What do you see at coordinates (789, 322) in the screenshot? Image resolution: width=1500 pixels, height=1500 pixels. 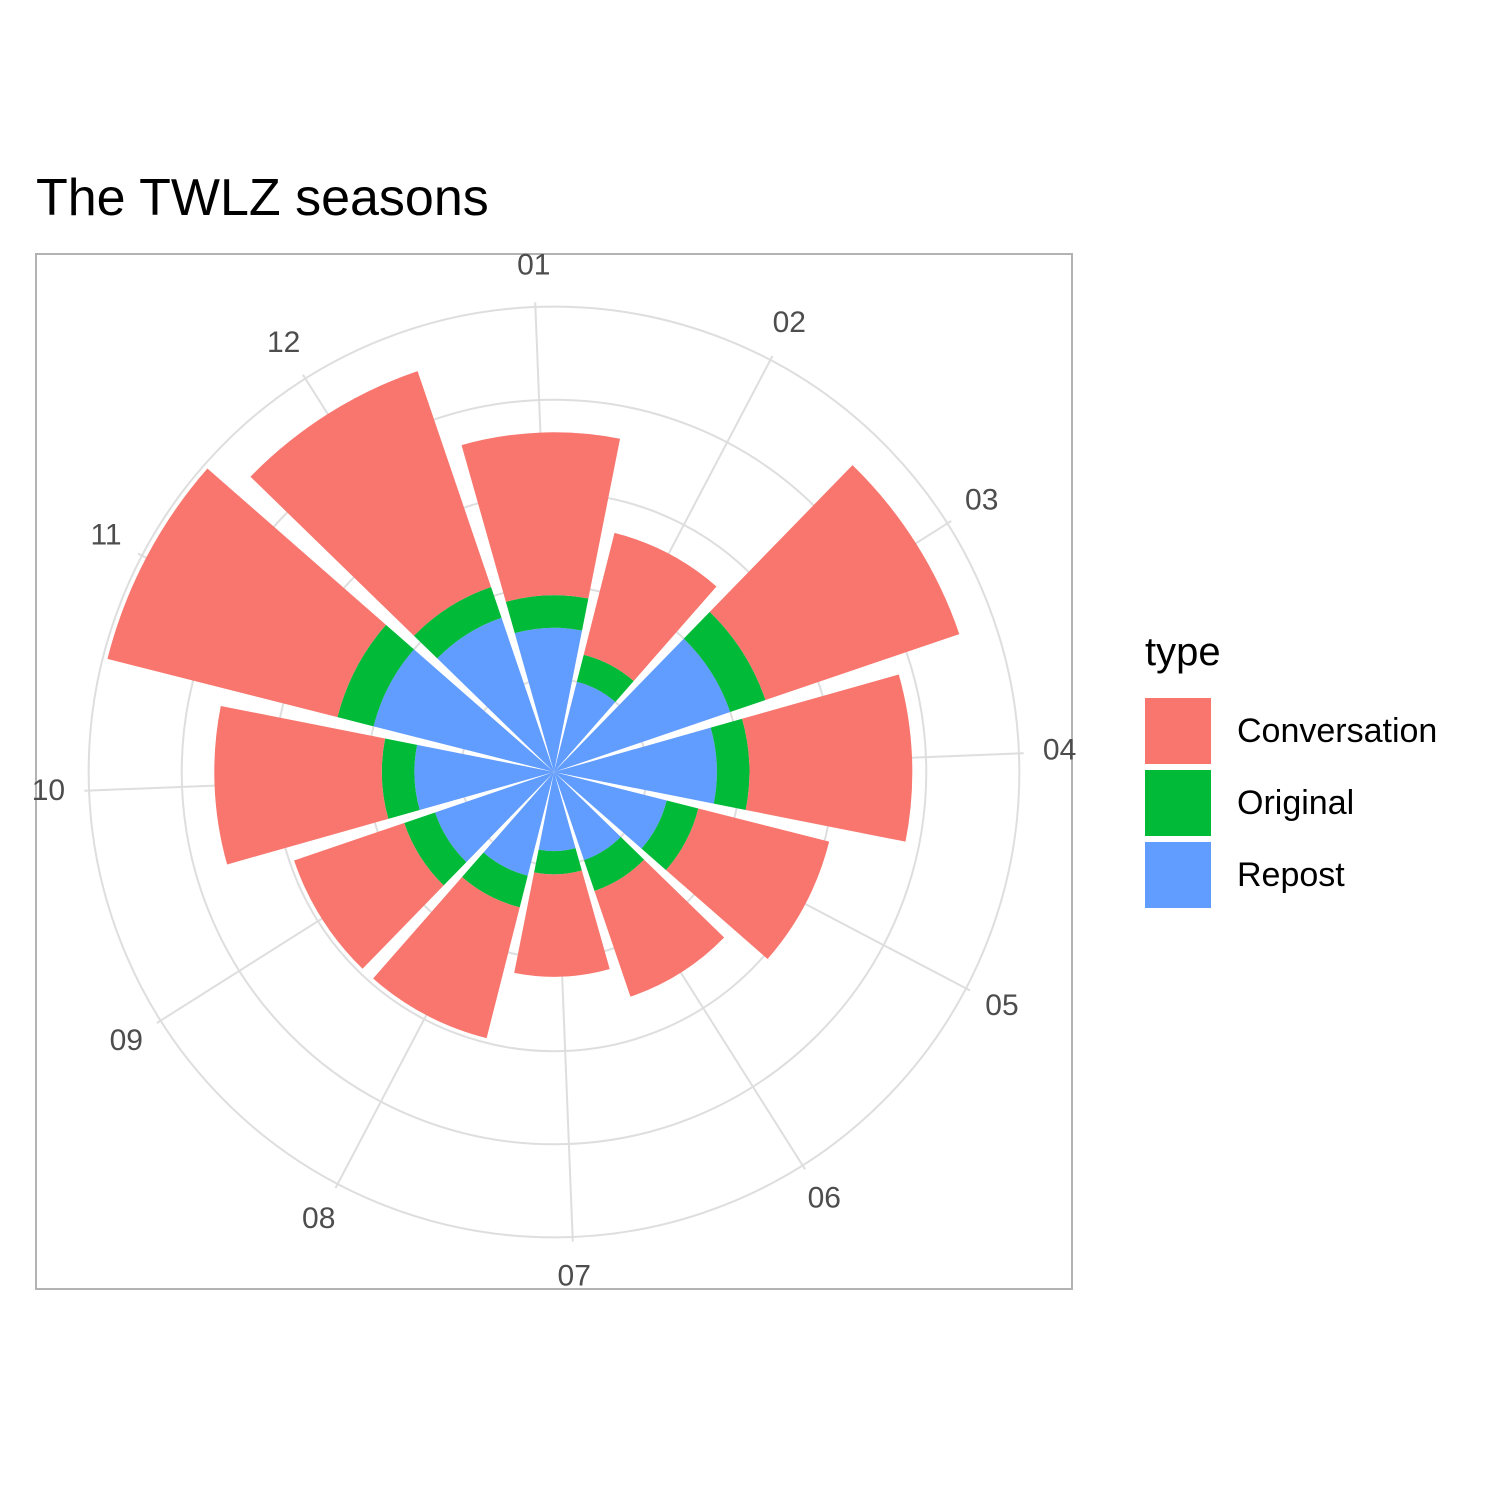 I see `category-label-02: 02` at bounding box center [789, 322].